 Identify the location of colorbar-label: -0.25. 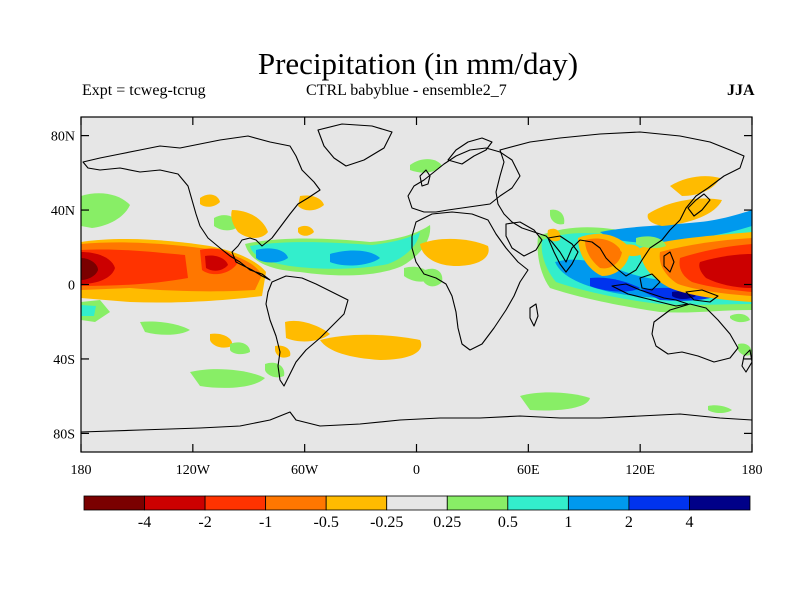
(386, 522).